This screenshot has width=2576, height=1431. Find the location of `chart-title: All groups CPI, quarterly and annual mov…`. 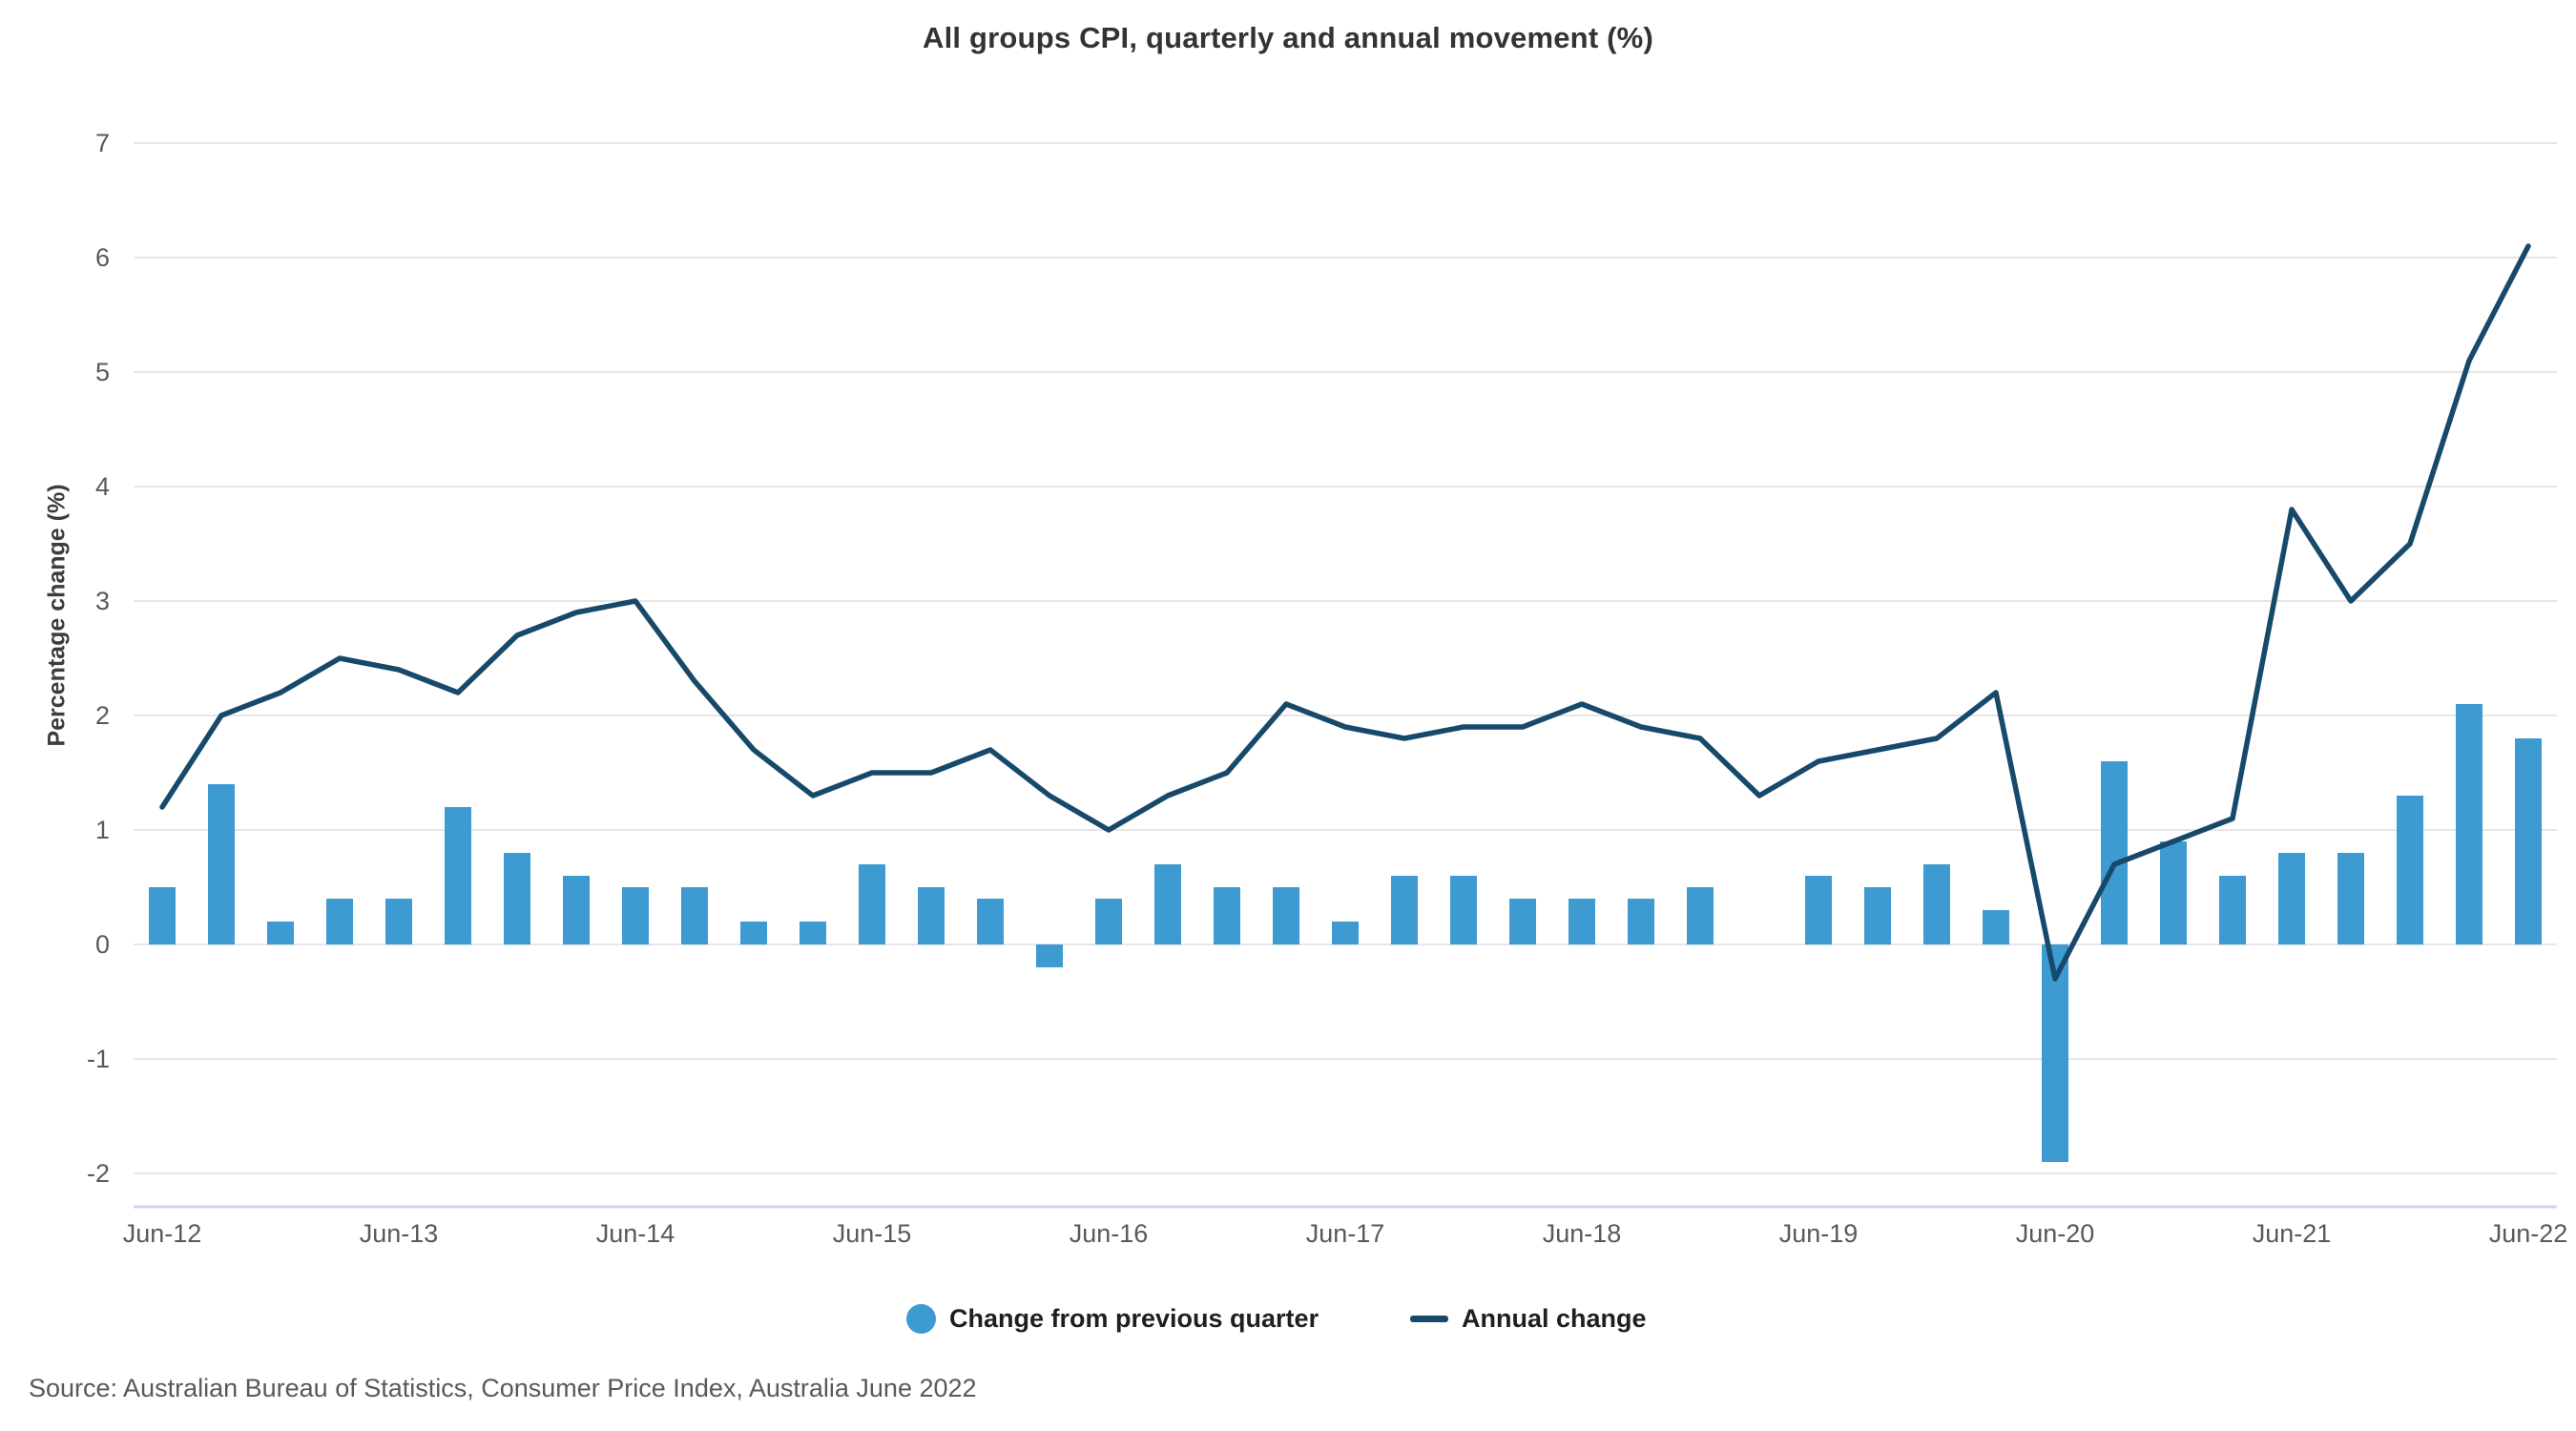

chart-title: All groups CPI, quarterly and annual mov… is located at coordinates (1288, 37).